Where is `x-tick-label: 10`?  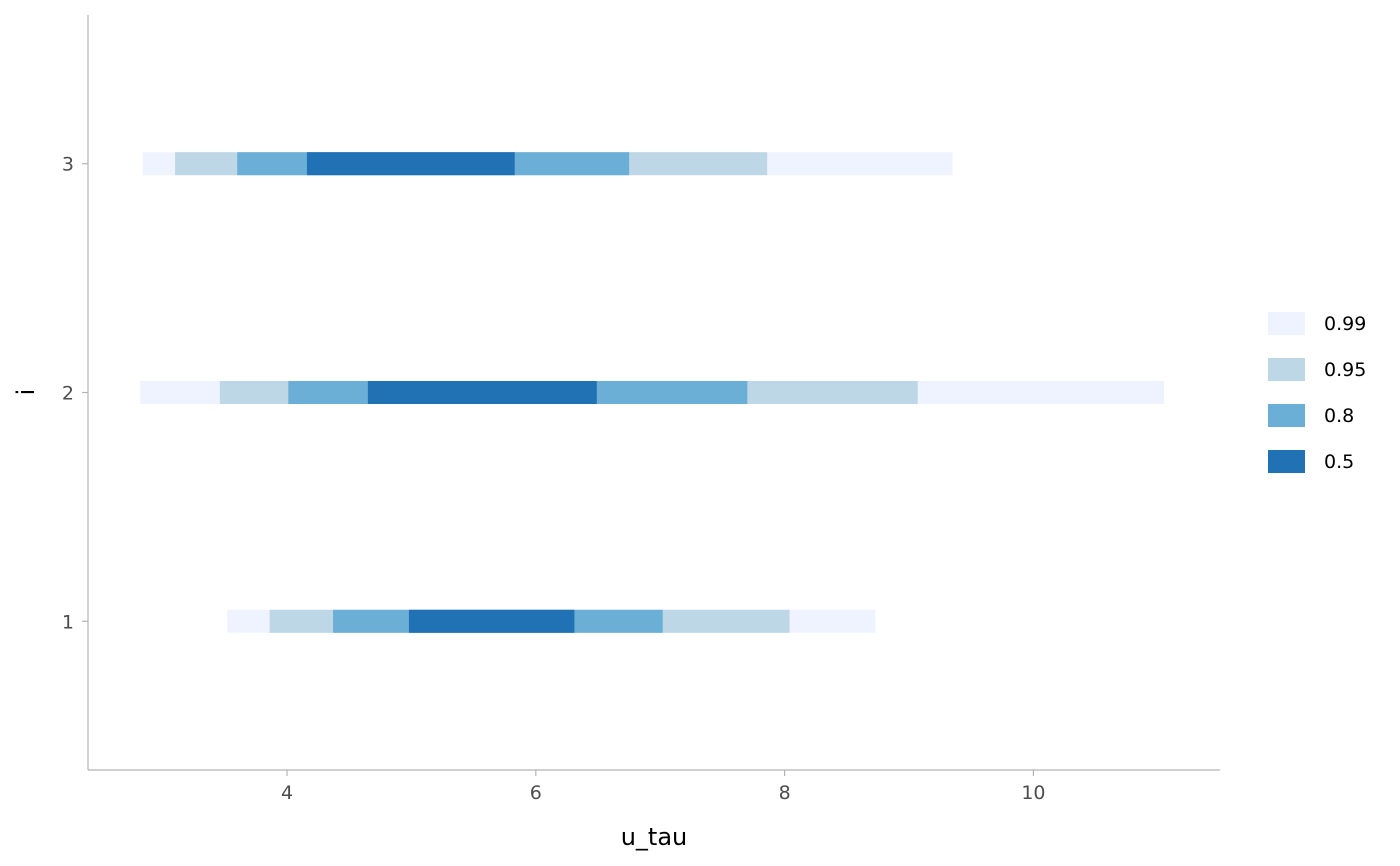
x-tick-label: 10 is located at coordinates (1033, 793).